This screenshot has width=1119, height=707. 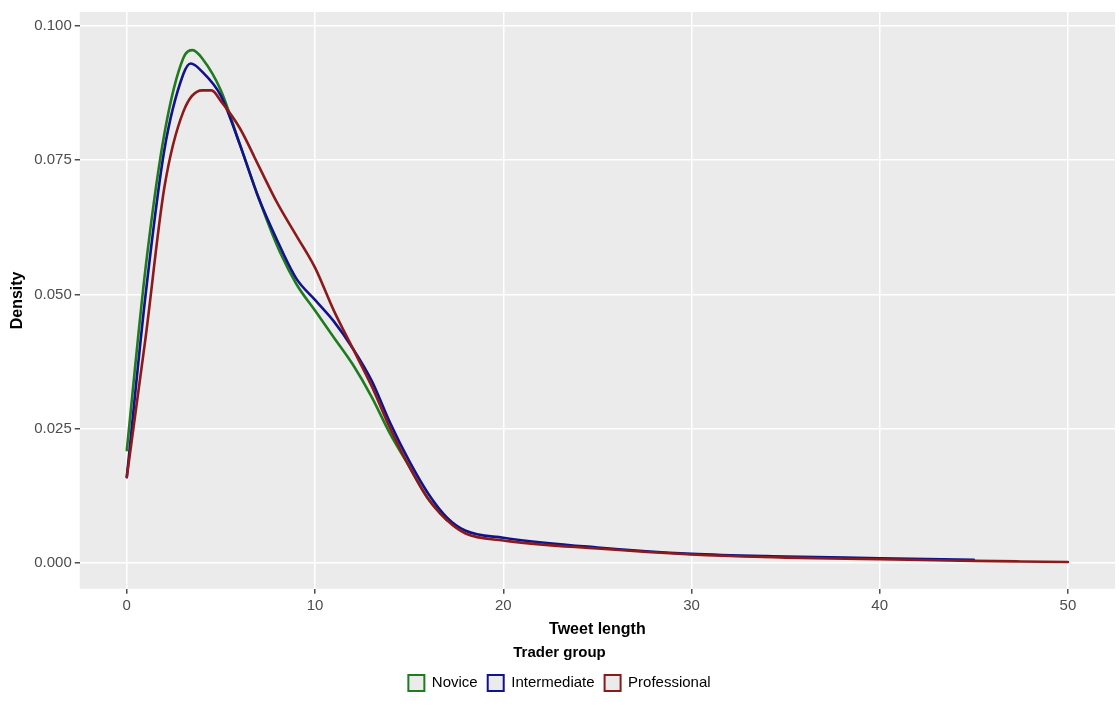 I want to click on x-axis-title: Tweet length, so click(x=597, y=628).